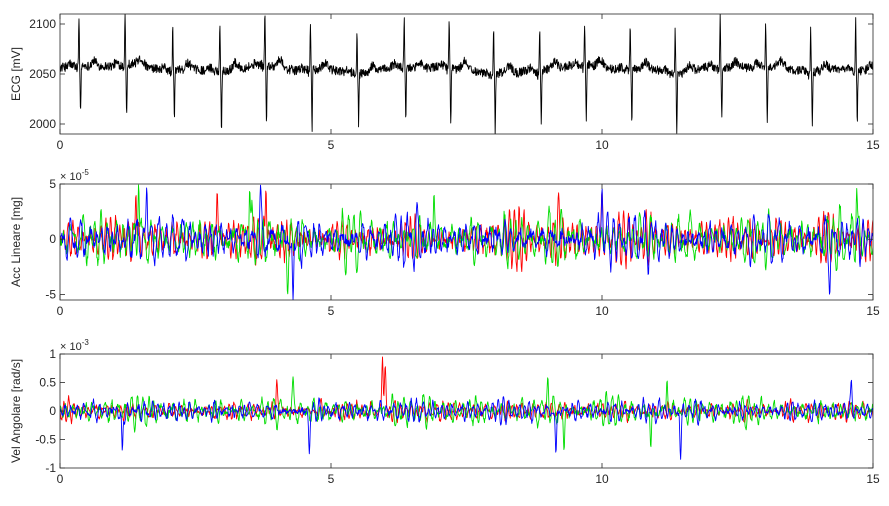  What do you see at coordinates (52, 354) in the screenshot?
I see `y-tick-label: 1` at bounding box center [52, 354].